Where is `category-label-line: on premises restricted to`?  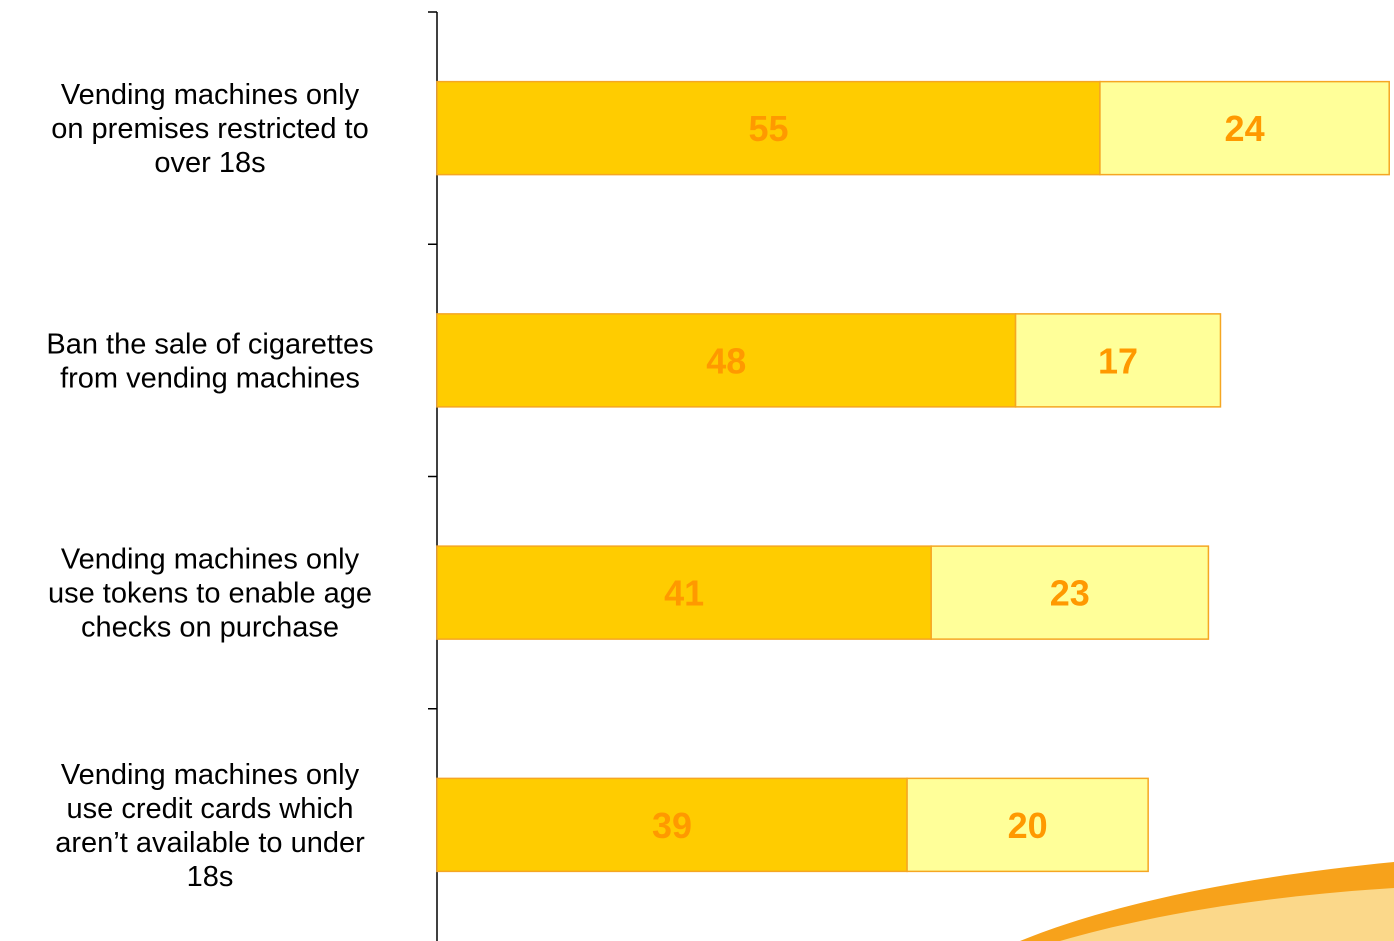 category-label-line: on premises restricted to is located at coordinates (210, 129).